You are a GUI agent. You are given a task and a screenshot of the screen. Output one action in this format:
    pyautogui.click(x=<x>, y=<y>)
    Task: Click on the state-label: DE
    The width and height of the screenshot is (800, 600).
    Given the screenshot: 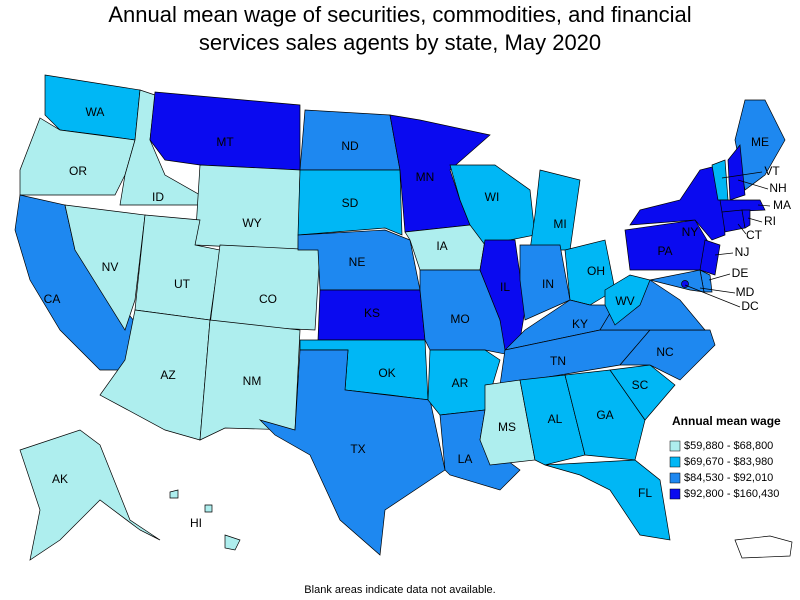 What is the action you would take?
    pyautogui.click(x=740, y=273)
    